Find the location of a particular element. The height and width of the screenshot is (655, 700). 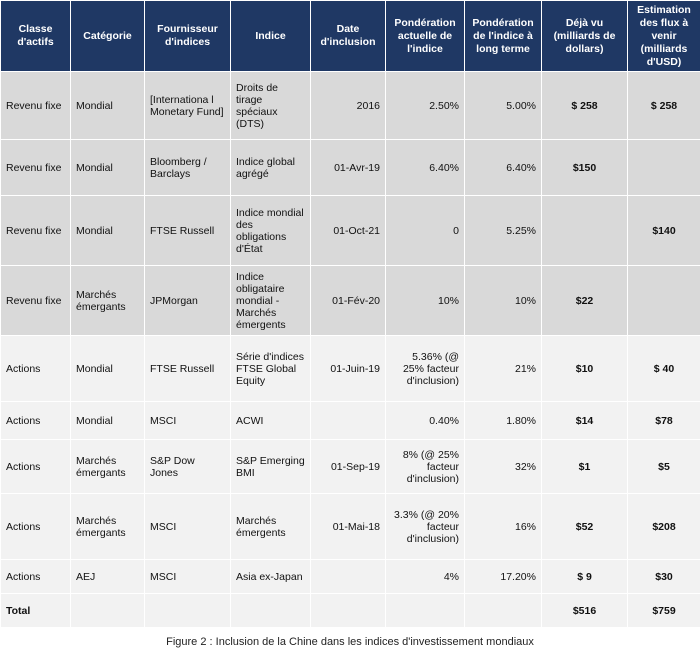

total-cell-provider is located at coordinates (187, 610).